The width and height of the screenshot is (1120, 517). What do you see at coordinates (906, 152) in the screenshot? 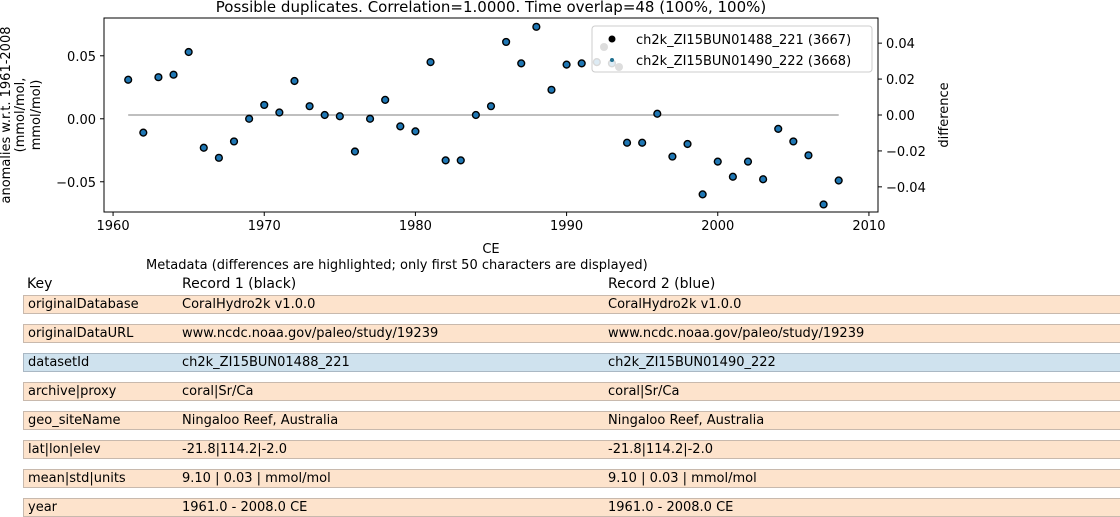
I see `y2-tick-label: −0.02` at bounding box center [906, 152].